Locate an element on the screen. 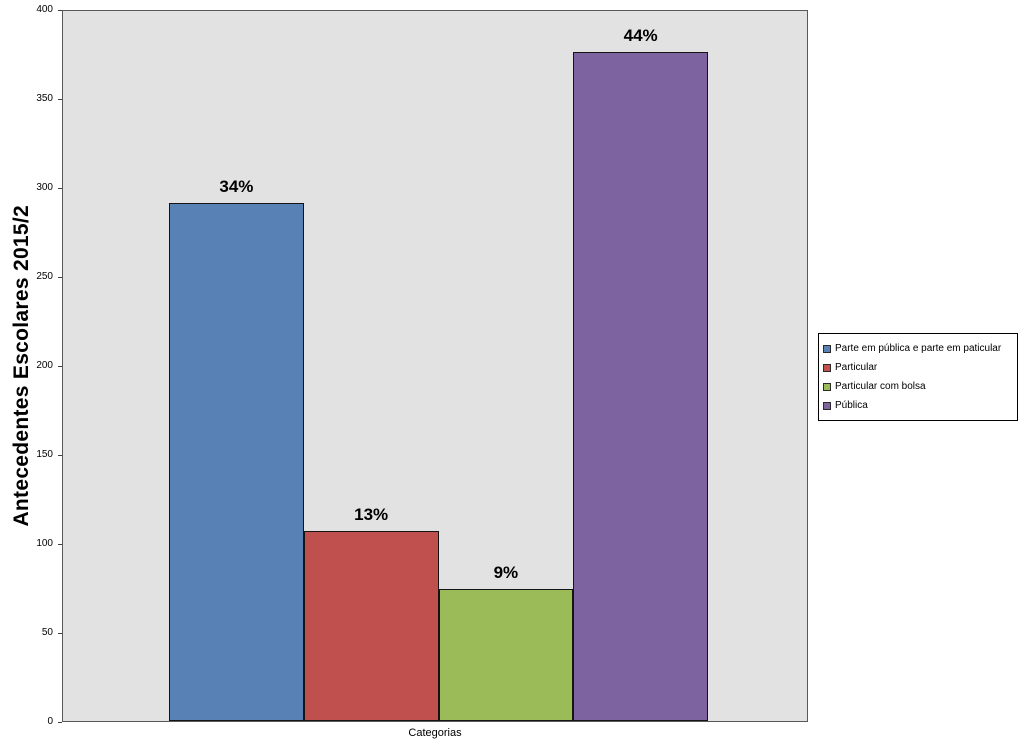 The height and width of the screenshot is (745, 1018). legend-item: Parte em pública e parte em paticular is located at coordinates (918, 348).